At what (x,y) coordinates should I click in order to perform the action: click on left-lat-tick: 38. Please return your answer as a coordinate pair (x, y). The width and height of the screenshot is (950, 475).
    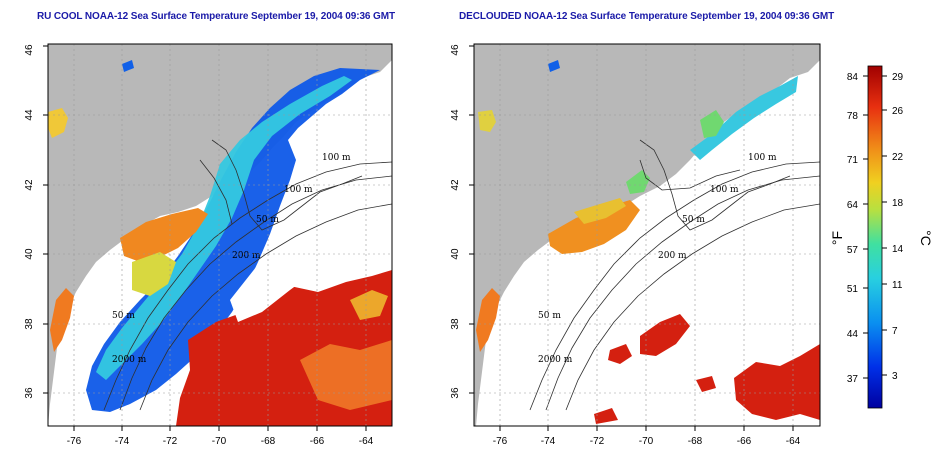
    Looking at the image, I should click on (29, 324).